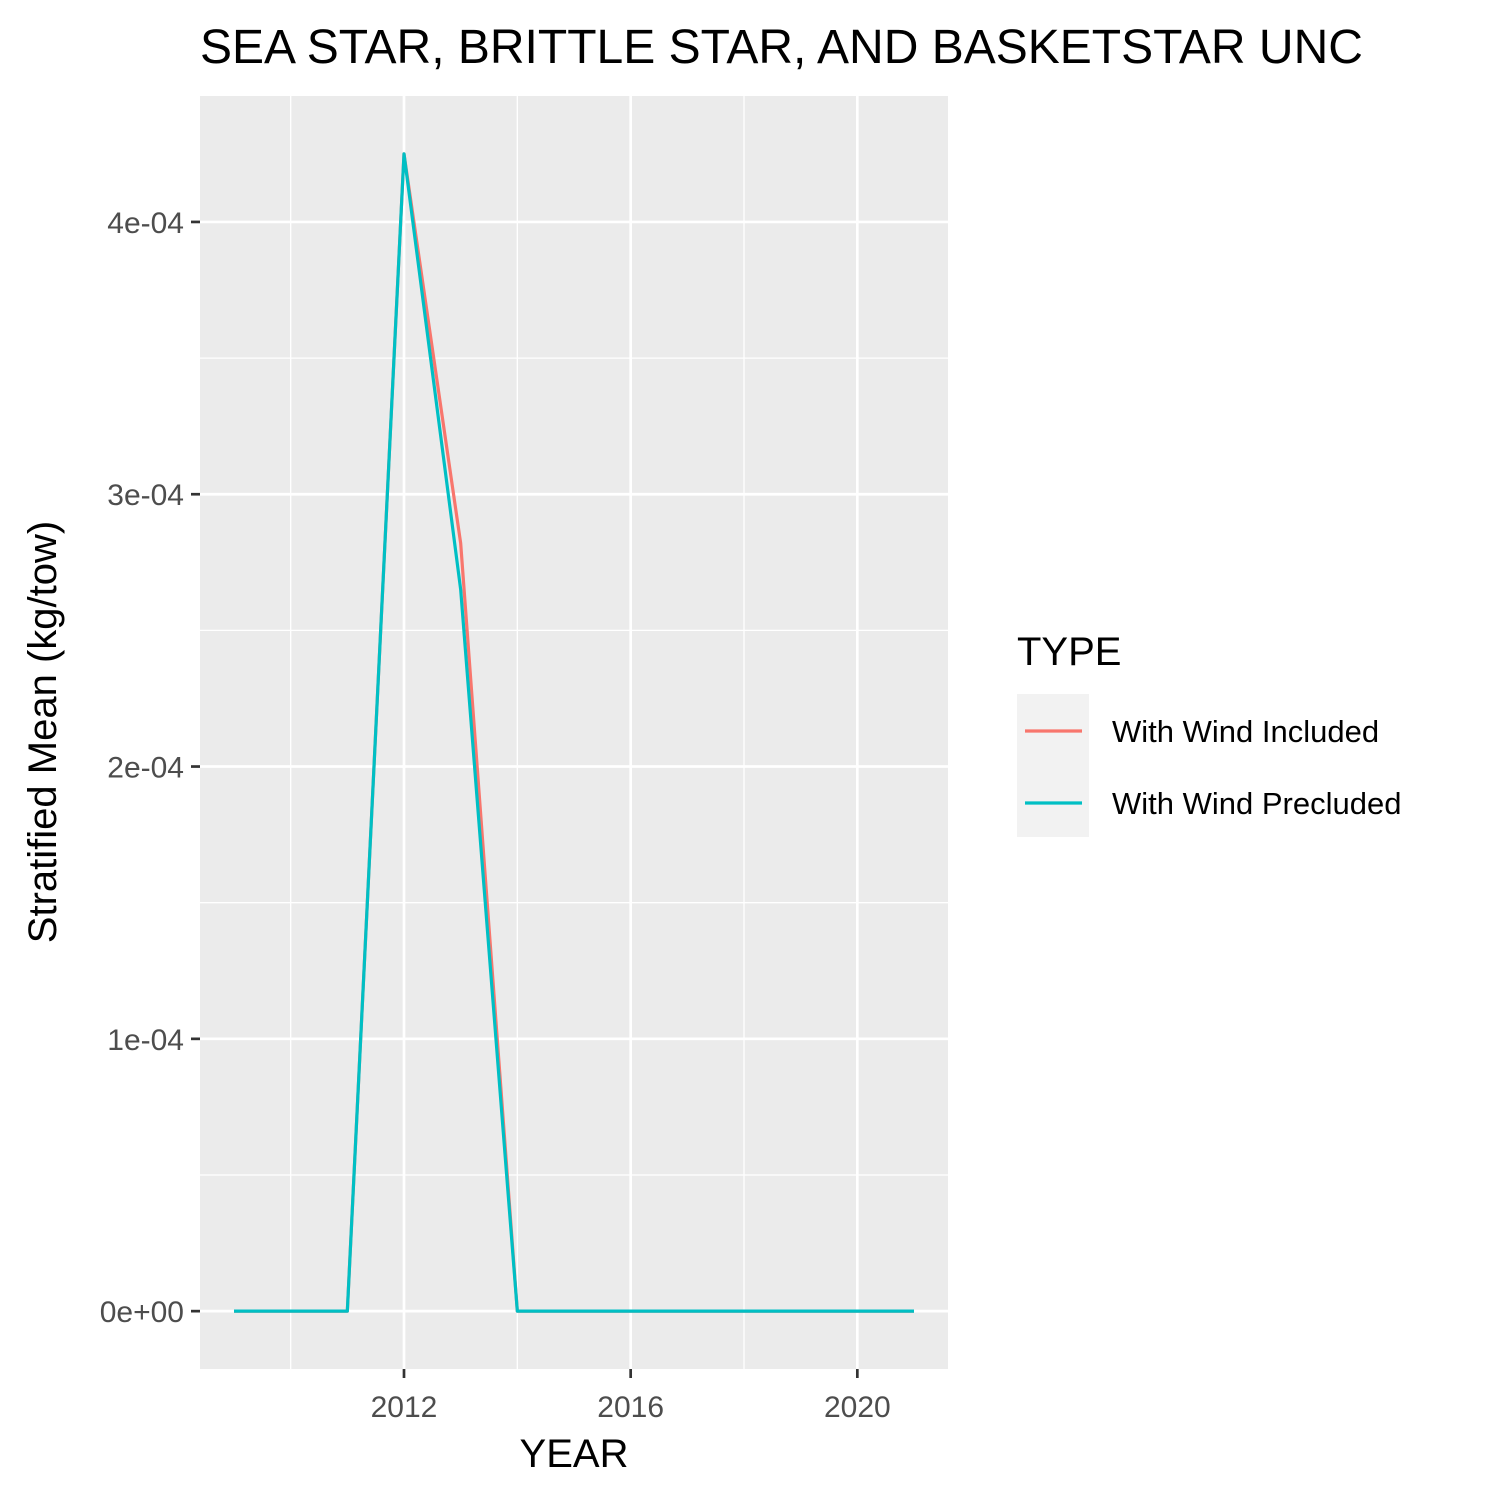 The width and height of the screenshot is (1500, 1500). What do you see at coordinates (43, 732) in the screenshot?
I see `y-axis-title: Stratified Mean (kg/tow)` at bounding box center [43, 732].